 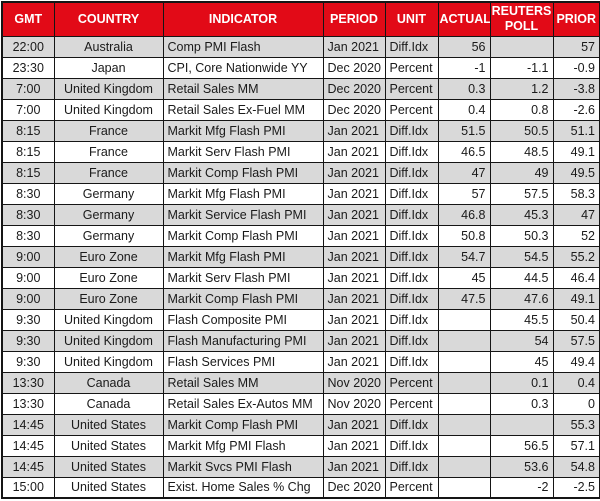 What do you see at coordinates (521, 298) in the screenshot?
I see `cell-poll: 47.6` at bounding box center [521, 298].